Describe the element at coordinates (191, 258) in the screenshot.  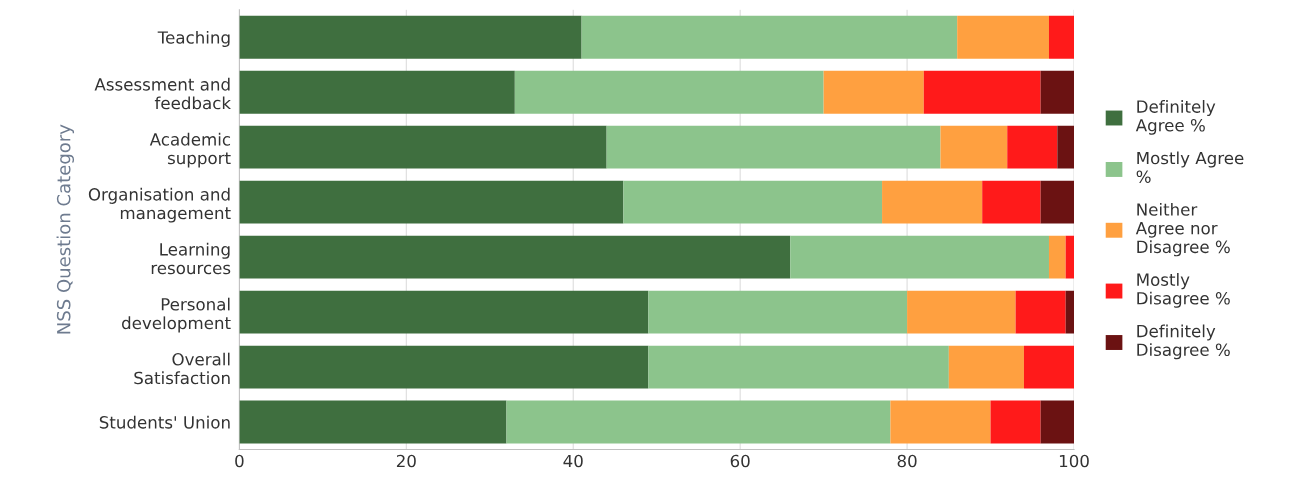
I see `y-tick-label: Learning resources` at that location.